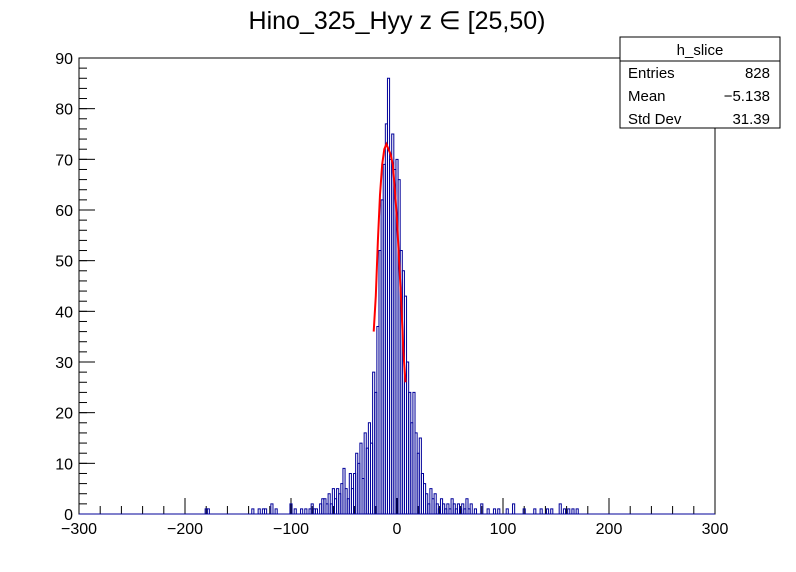 The image size is (796, 572). I want to click on x-tick-label: −200, so click(185, 529).